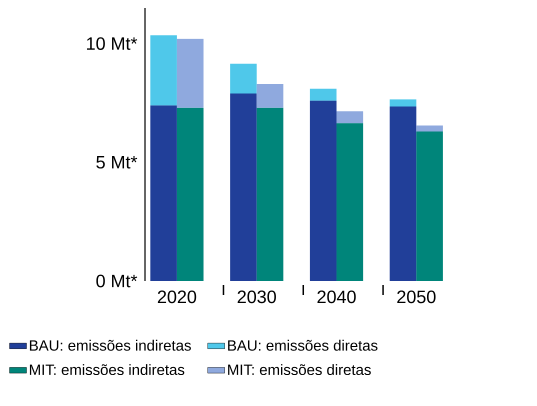 The height and width of the screenshot is (406, 537). Describe the element at coordinates (177, 297) in the screenshot. I see `x-tick-label: 2020` at that location.